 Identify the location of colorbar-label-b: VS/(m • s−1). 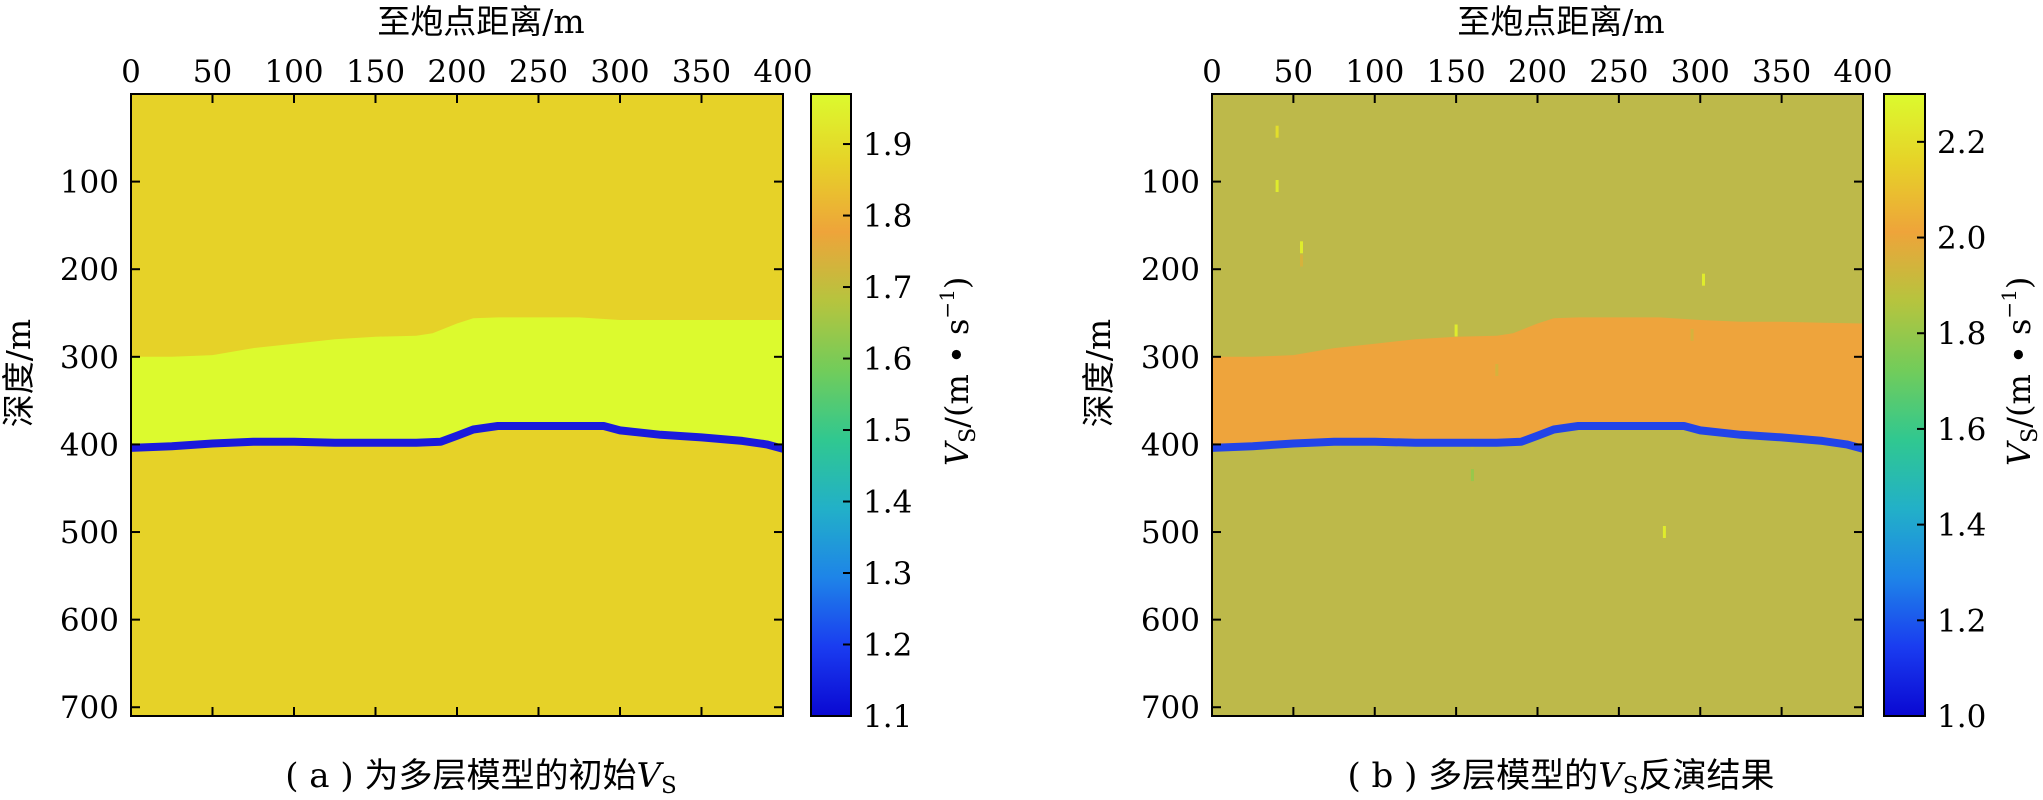
(2020, 371).